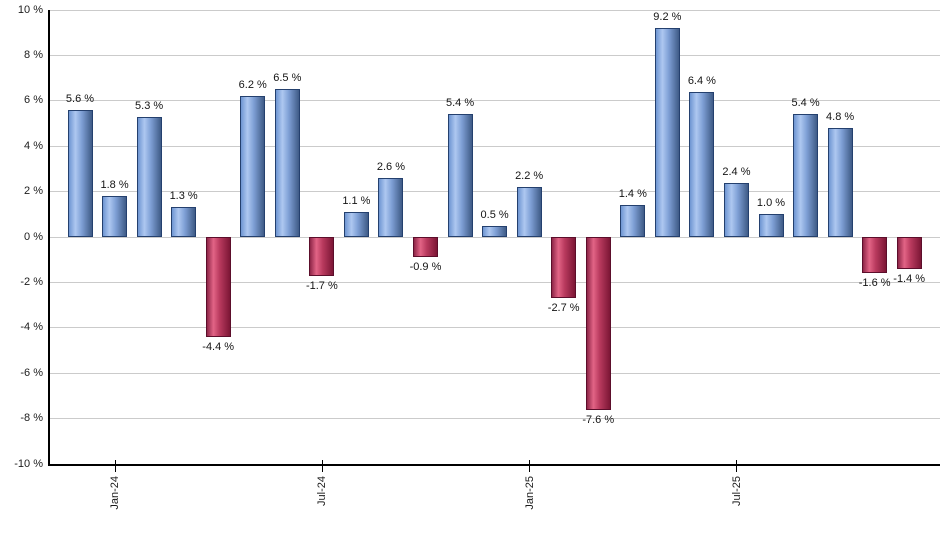 This screenshot has width=940, height=550. I want to click on y-tick-label: 8 %, so click(33, 54).